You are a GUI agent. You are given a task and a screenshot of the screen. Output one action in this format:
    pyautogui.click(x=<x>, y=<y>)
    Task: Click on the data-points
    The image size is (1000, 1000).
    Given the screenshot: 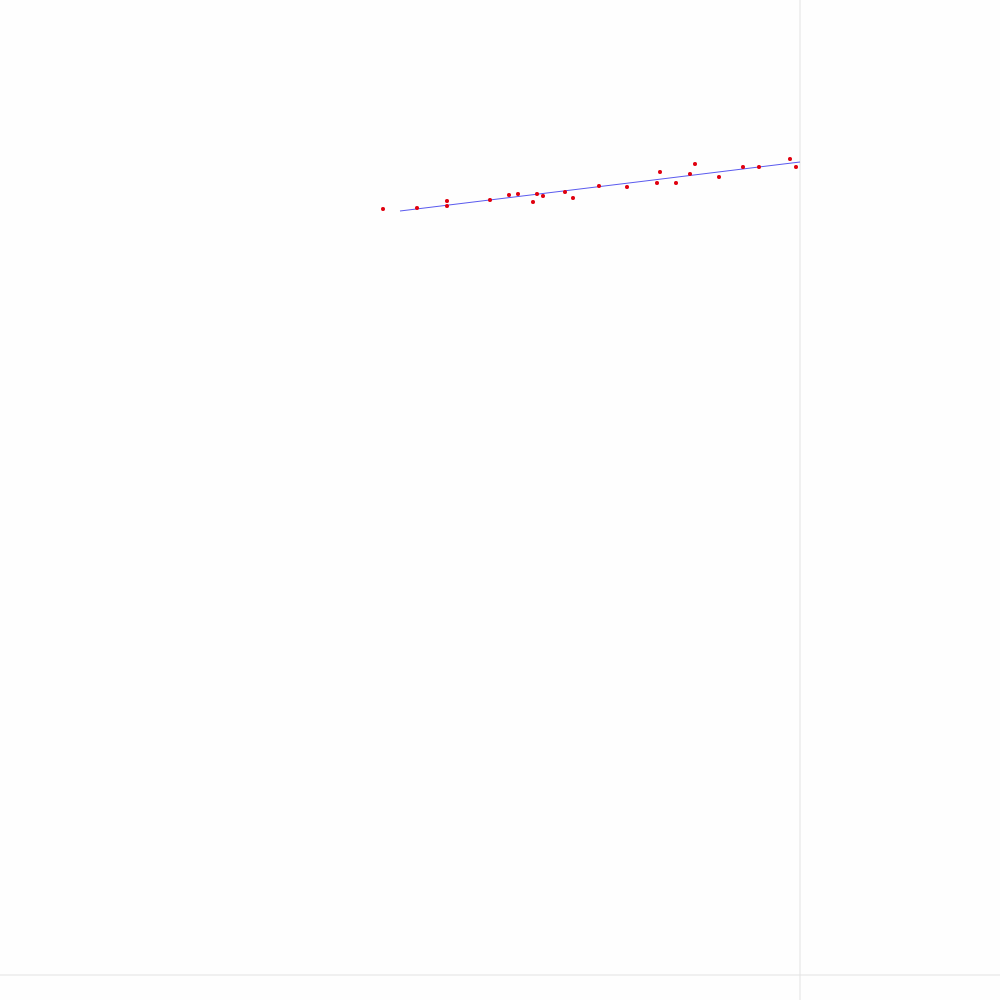 What is the action you would take?
    pyautogui.click(x=589, y=184)
    